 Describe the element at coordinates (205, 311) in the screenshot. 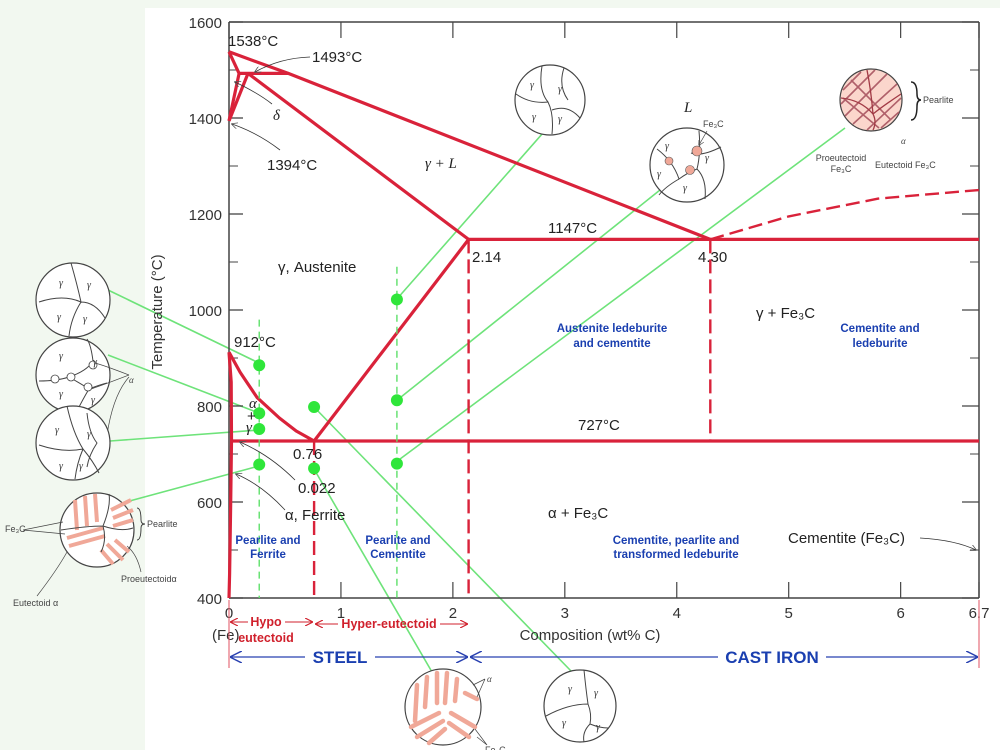

I see `y-tick-label: 1000` at that location.